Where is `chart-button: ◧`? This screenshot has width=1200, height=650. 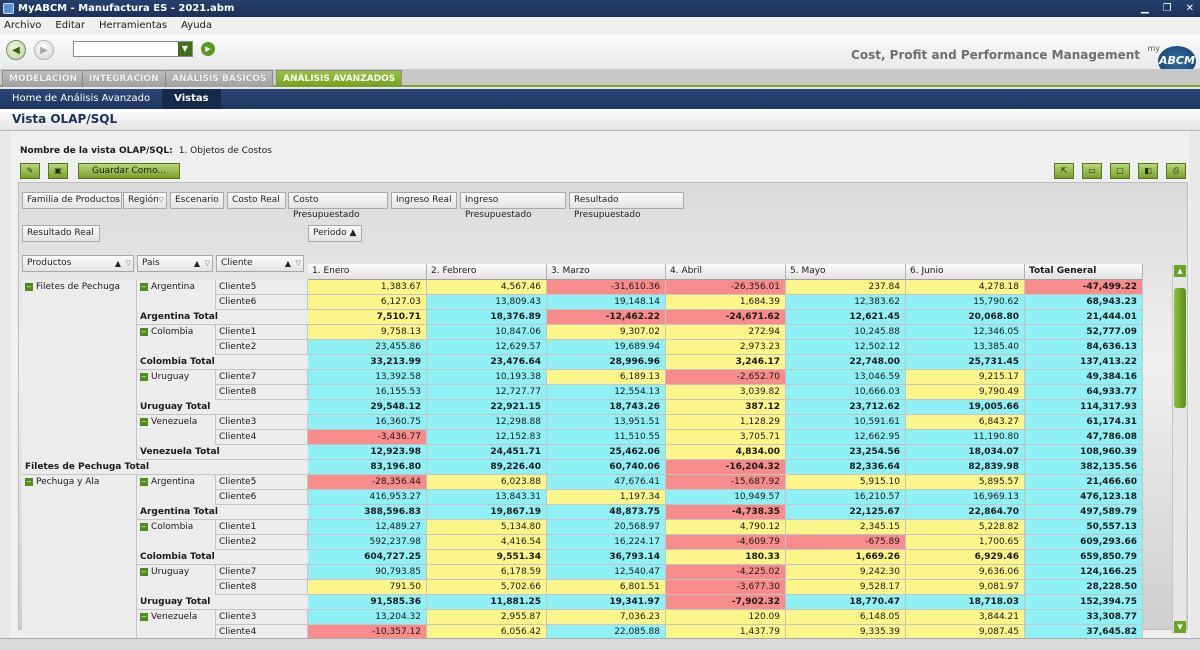
chart-button: ◧ is located at coordinates (1148, 171).